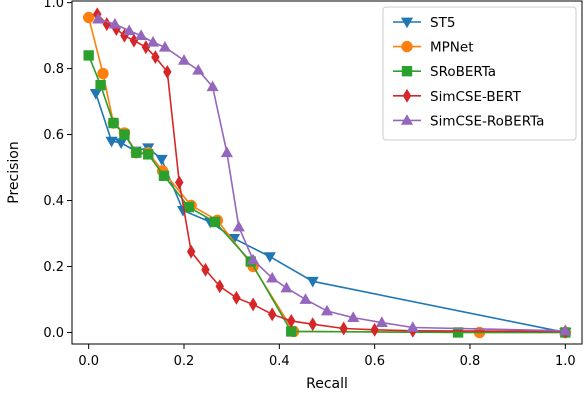 This screenshot has width=584, height=394. What do you see at coordinates (14, 172) in the screenshot?
I see `y-axis-label: Precision` at bounding box center [14, 172].